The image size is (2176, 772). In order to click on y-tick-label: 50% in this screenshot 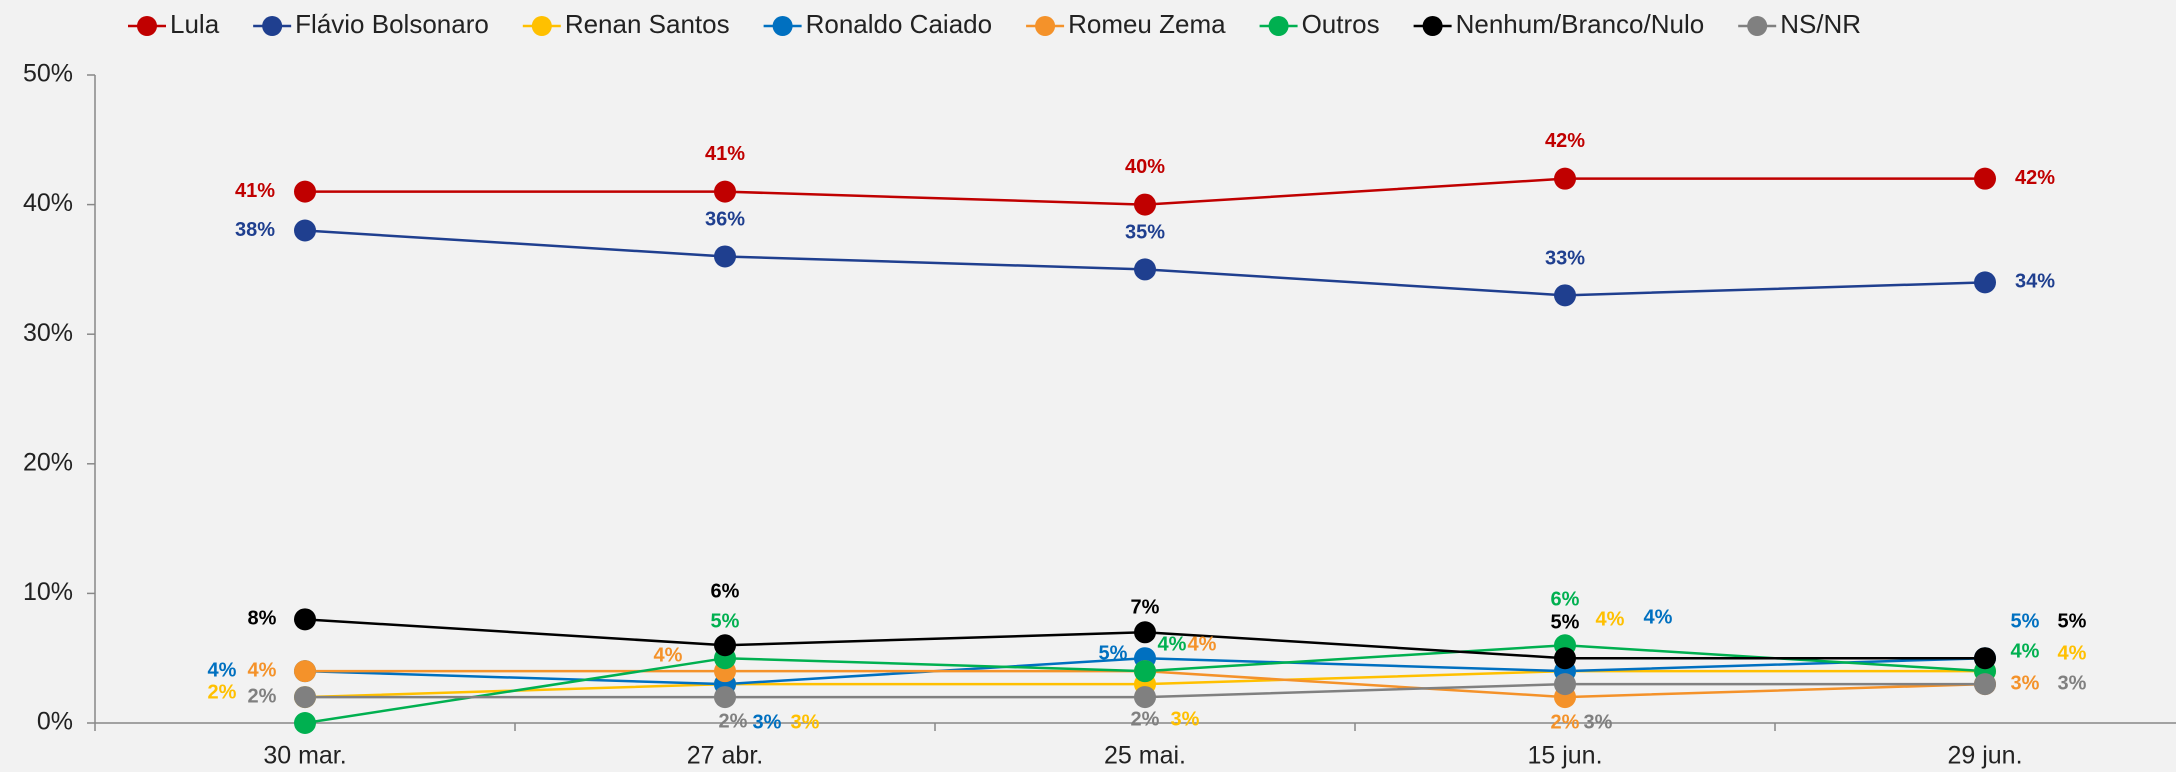, I will do `click(48, 74)`.